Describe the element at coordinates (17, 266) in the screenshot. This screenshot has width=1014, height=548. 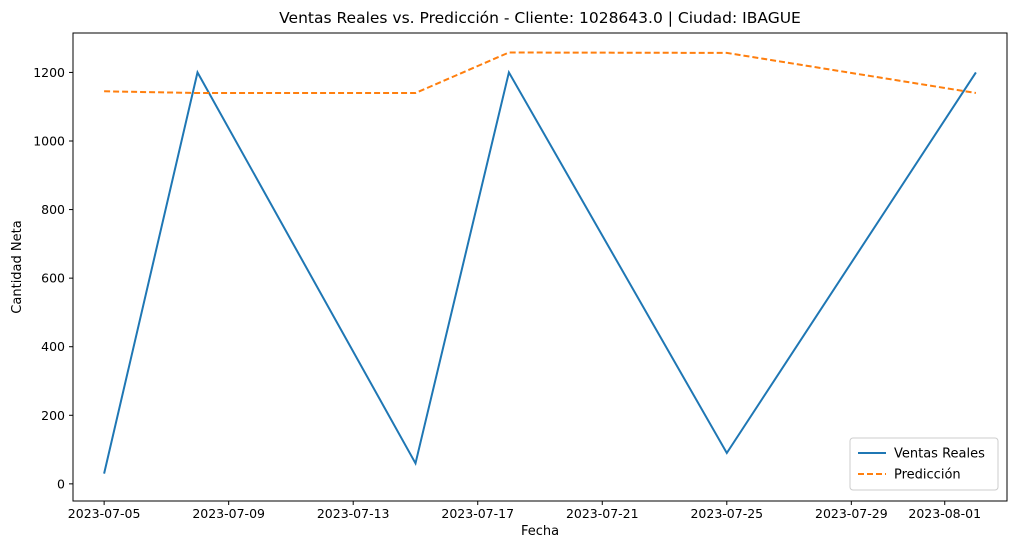
I see `y-axis-title: Cantidad Neta` at that location.